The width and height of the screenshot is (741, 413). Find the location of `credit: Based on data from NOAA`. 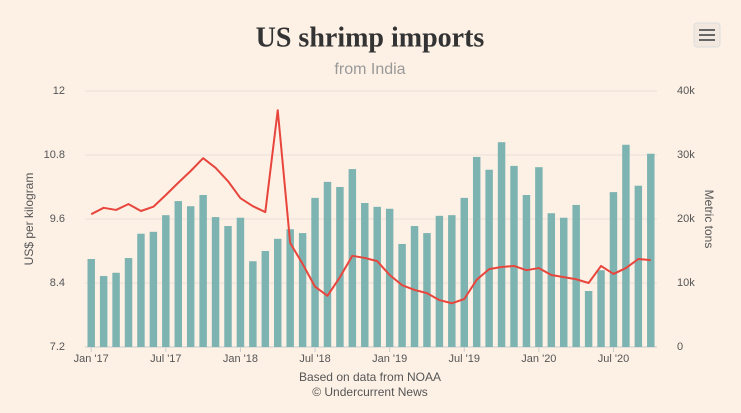

credit: Based on data from NOAA is located at coordinates (370, 377).